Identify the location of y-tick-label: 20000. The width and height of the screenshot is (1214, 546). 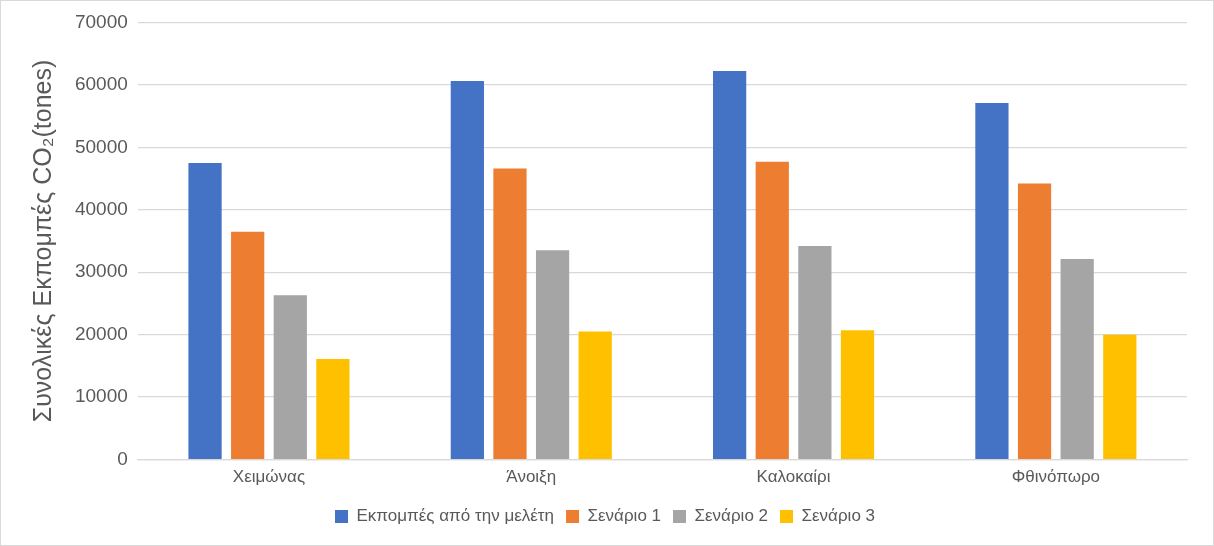
(101, 333).